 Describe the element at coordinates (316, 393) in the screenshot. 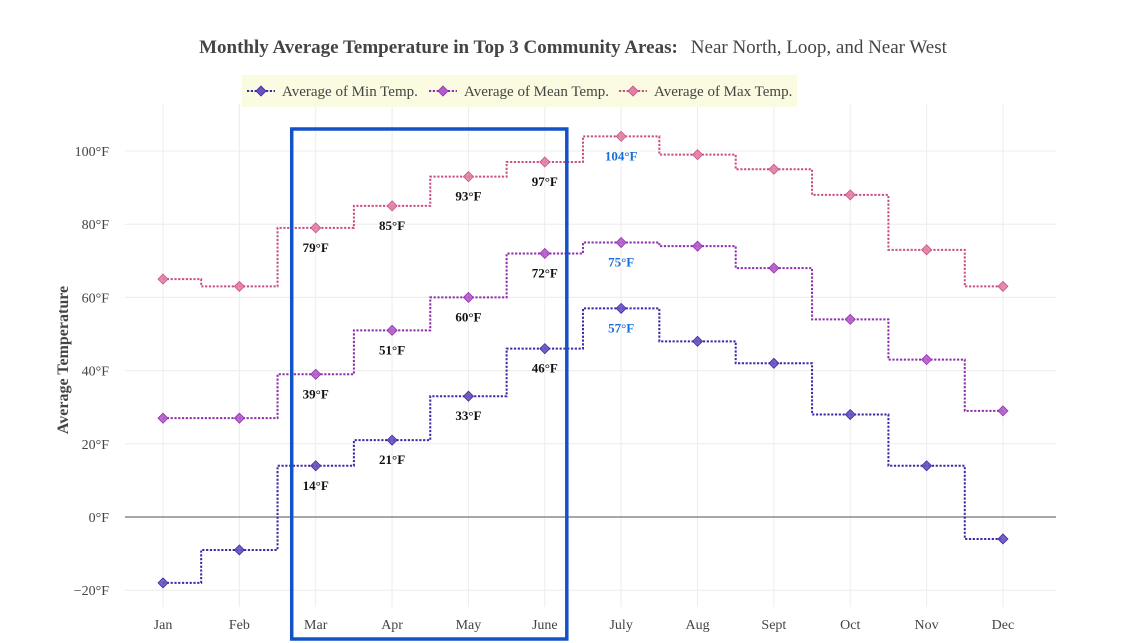

I see `data-label: 39°F` at that location.